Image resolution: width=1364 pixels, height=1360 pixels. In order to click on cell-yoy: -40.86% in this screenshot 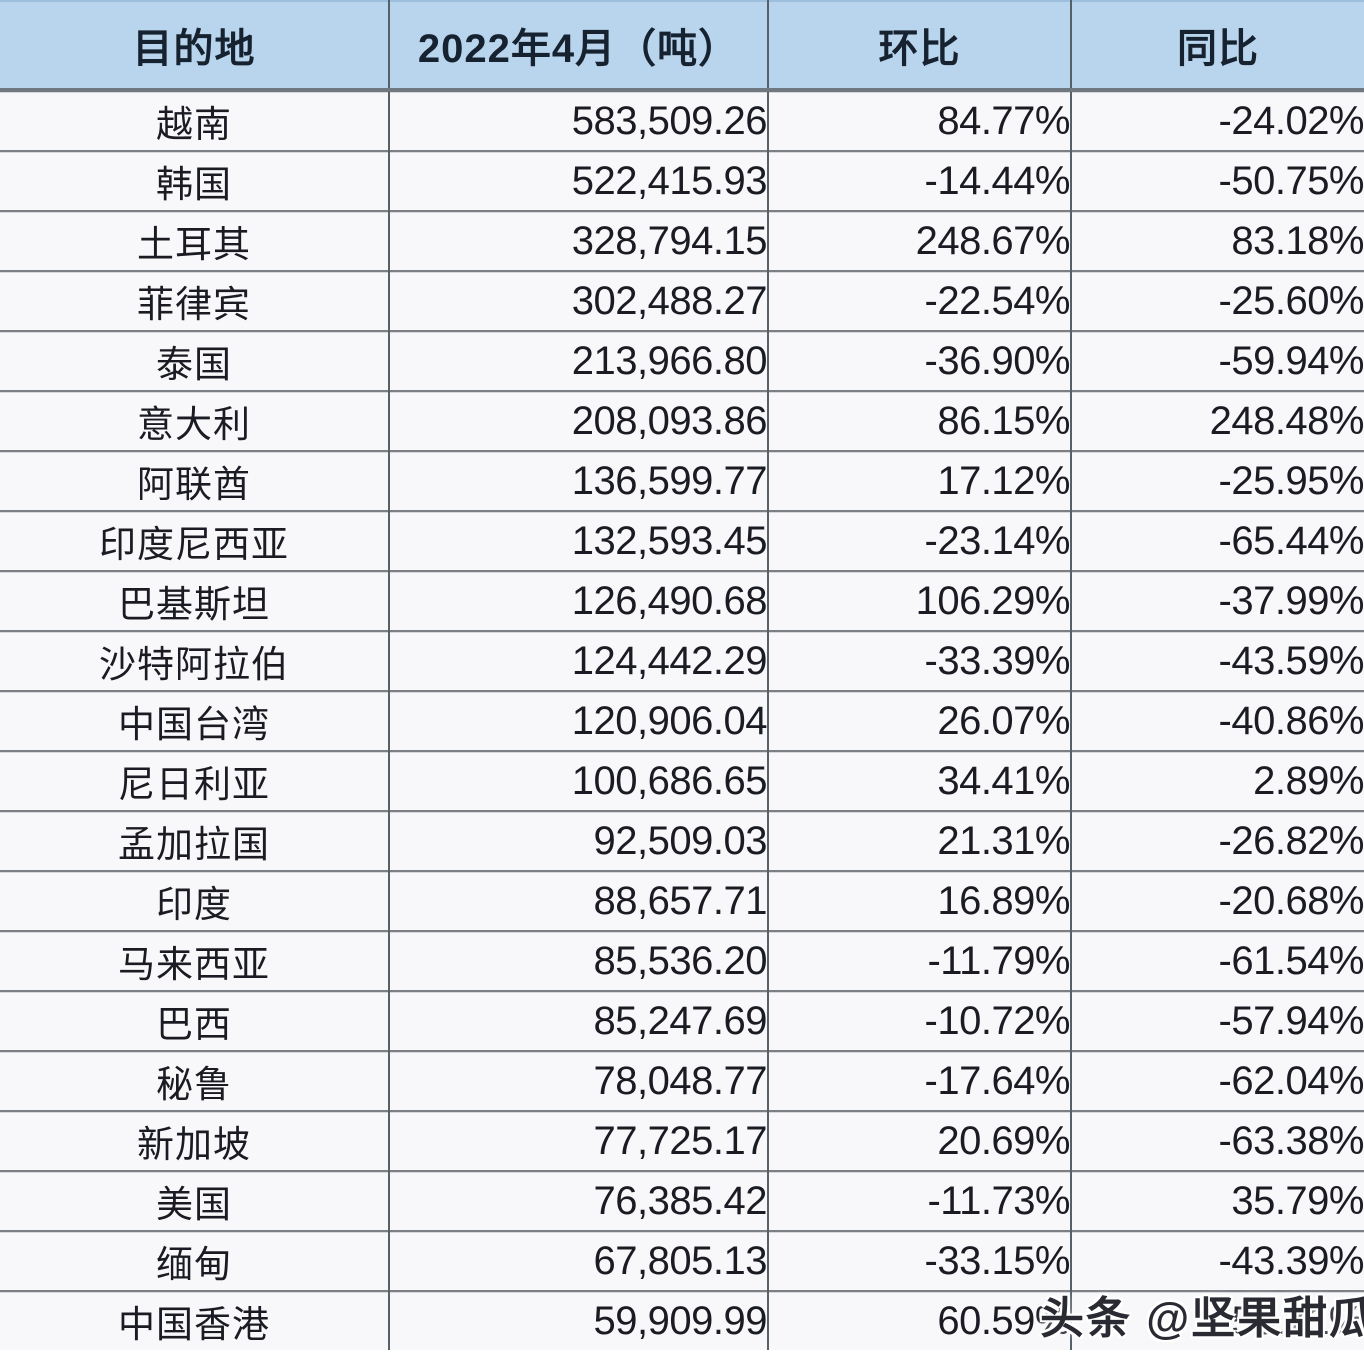, I will do `click(1217, 720)`.